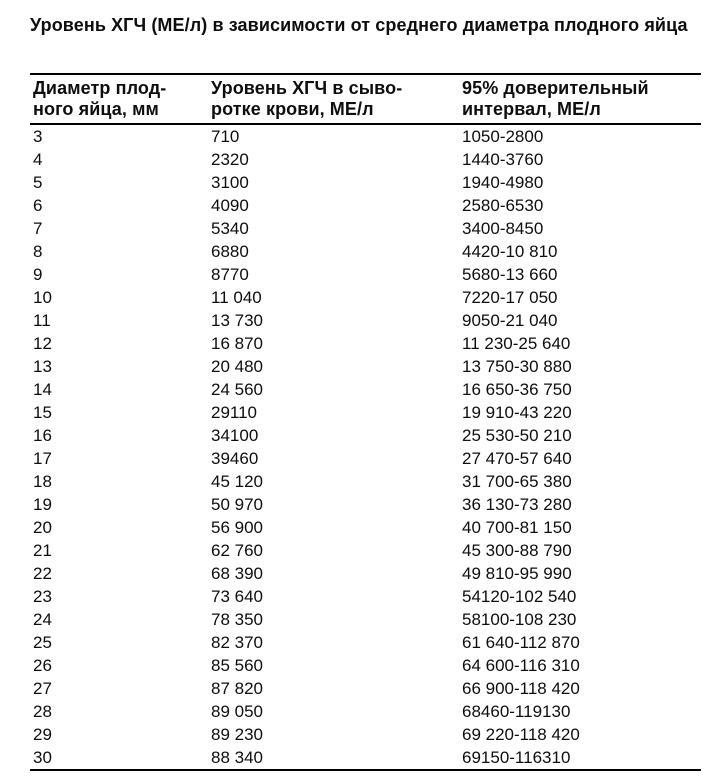 This screenshot has height=783, width=723. I want to click on confidence-interval-cell: 49 810-95 990, so click(517, 573).